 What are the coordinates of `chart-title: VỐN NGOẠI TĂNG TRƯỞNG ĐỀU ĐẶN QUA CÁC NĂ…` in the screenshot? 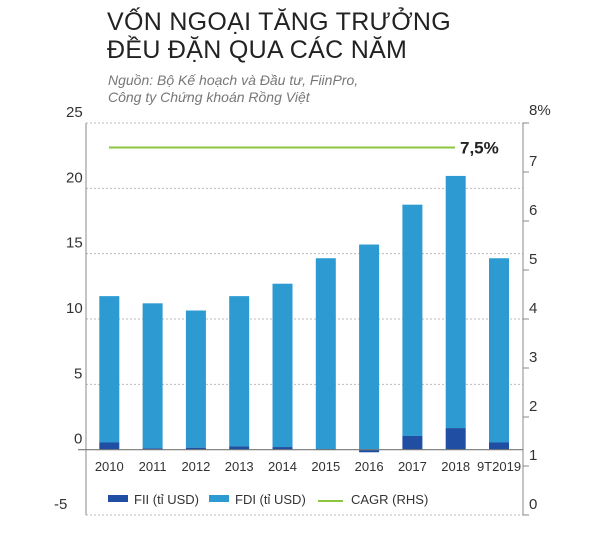 It's located at (279, 36).